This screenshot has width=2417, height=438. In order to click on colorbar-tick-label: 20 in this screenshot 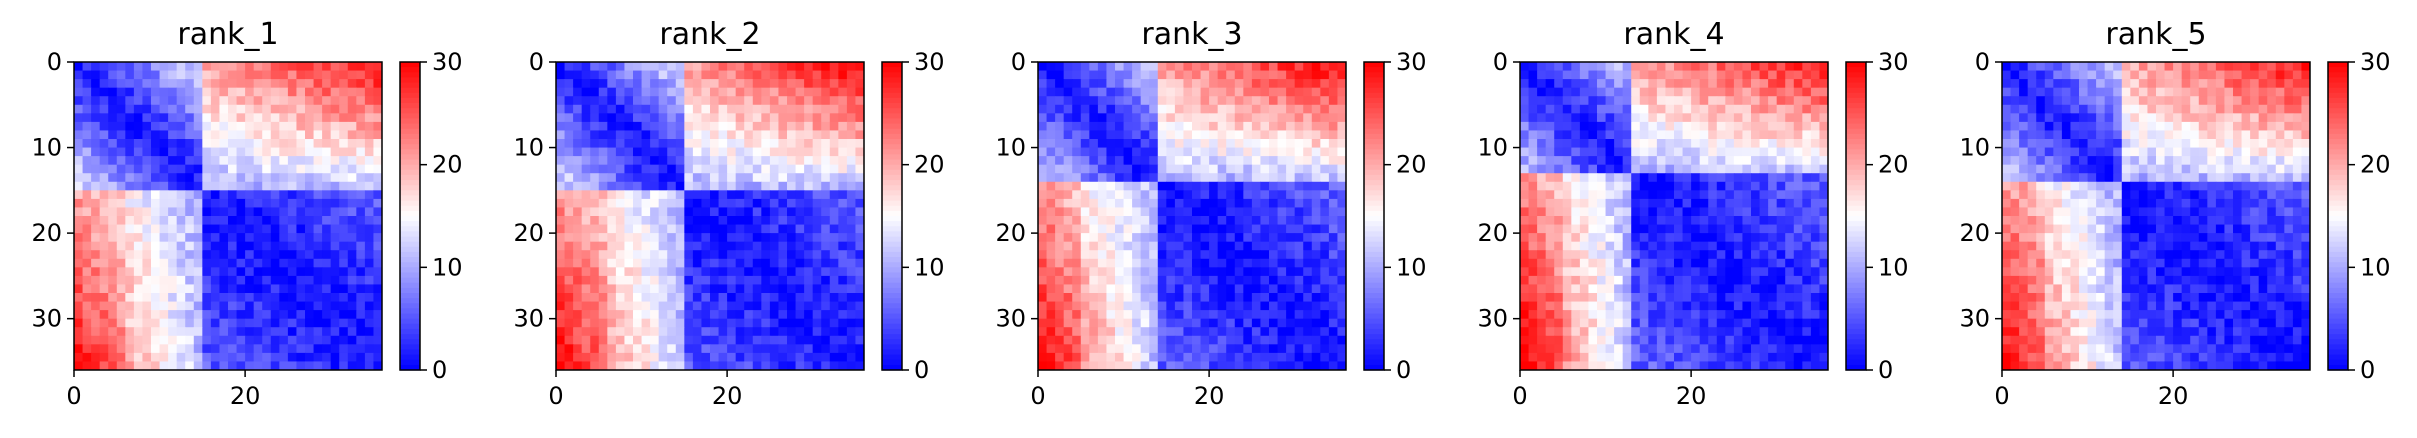, I will do `click(447, 165)`.